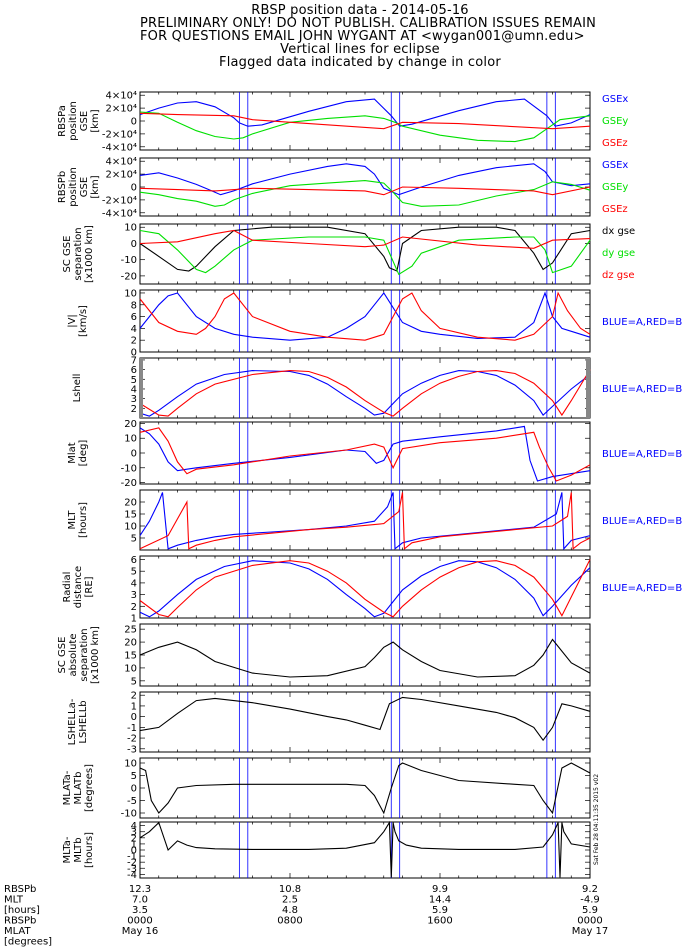 The image size is (700, 950). I want to click on y-axis-title: RBSPbpositionGSE[km], so click(79, 187).